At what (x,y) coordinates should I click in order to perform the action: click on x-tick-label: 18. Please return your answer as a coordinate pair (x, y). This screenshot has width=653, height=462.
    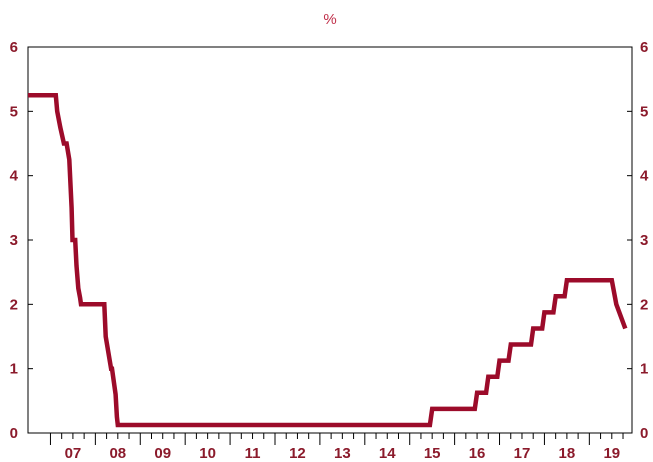
    Looking at the image, I should click on (567, 453).